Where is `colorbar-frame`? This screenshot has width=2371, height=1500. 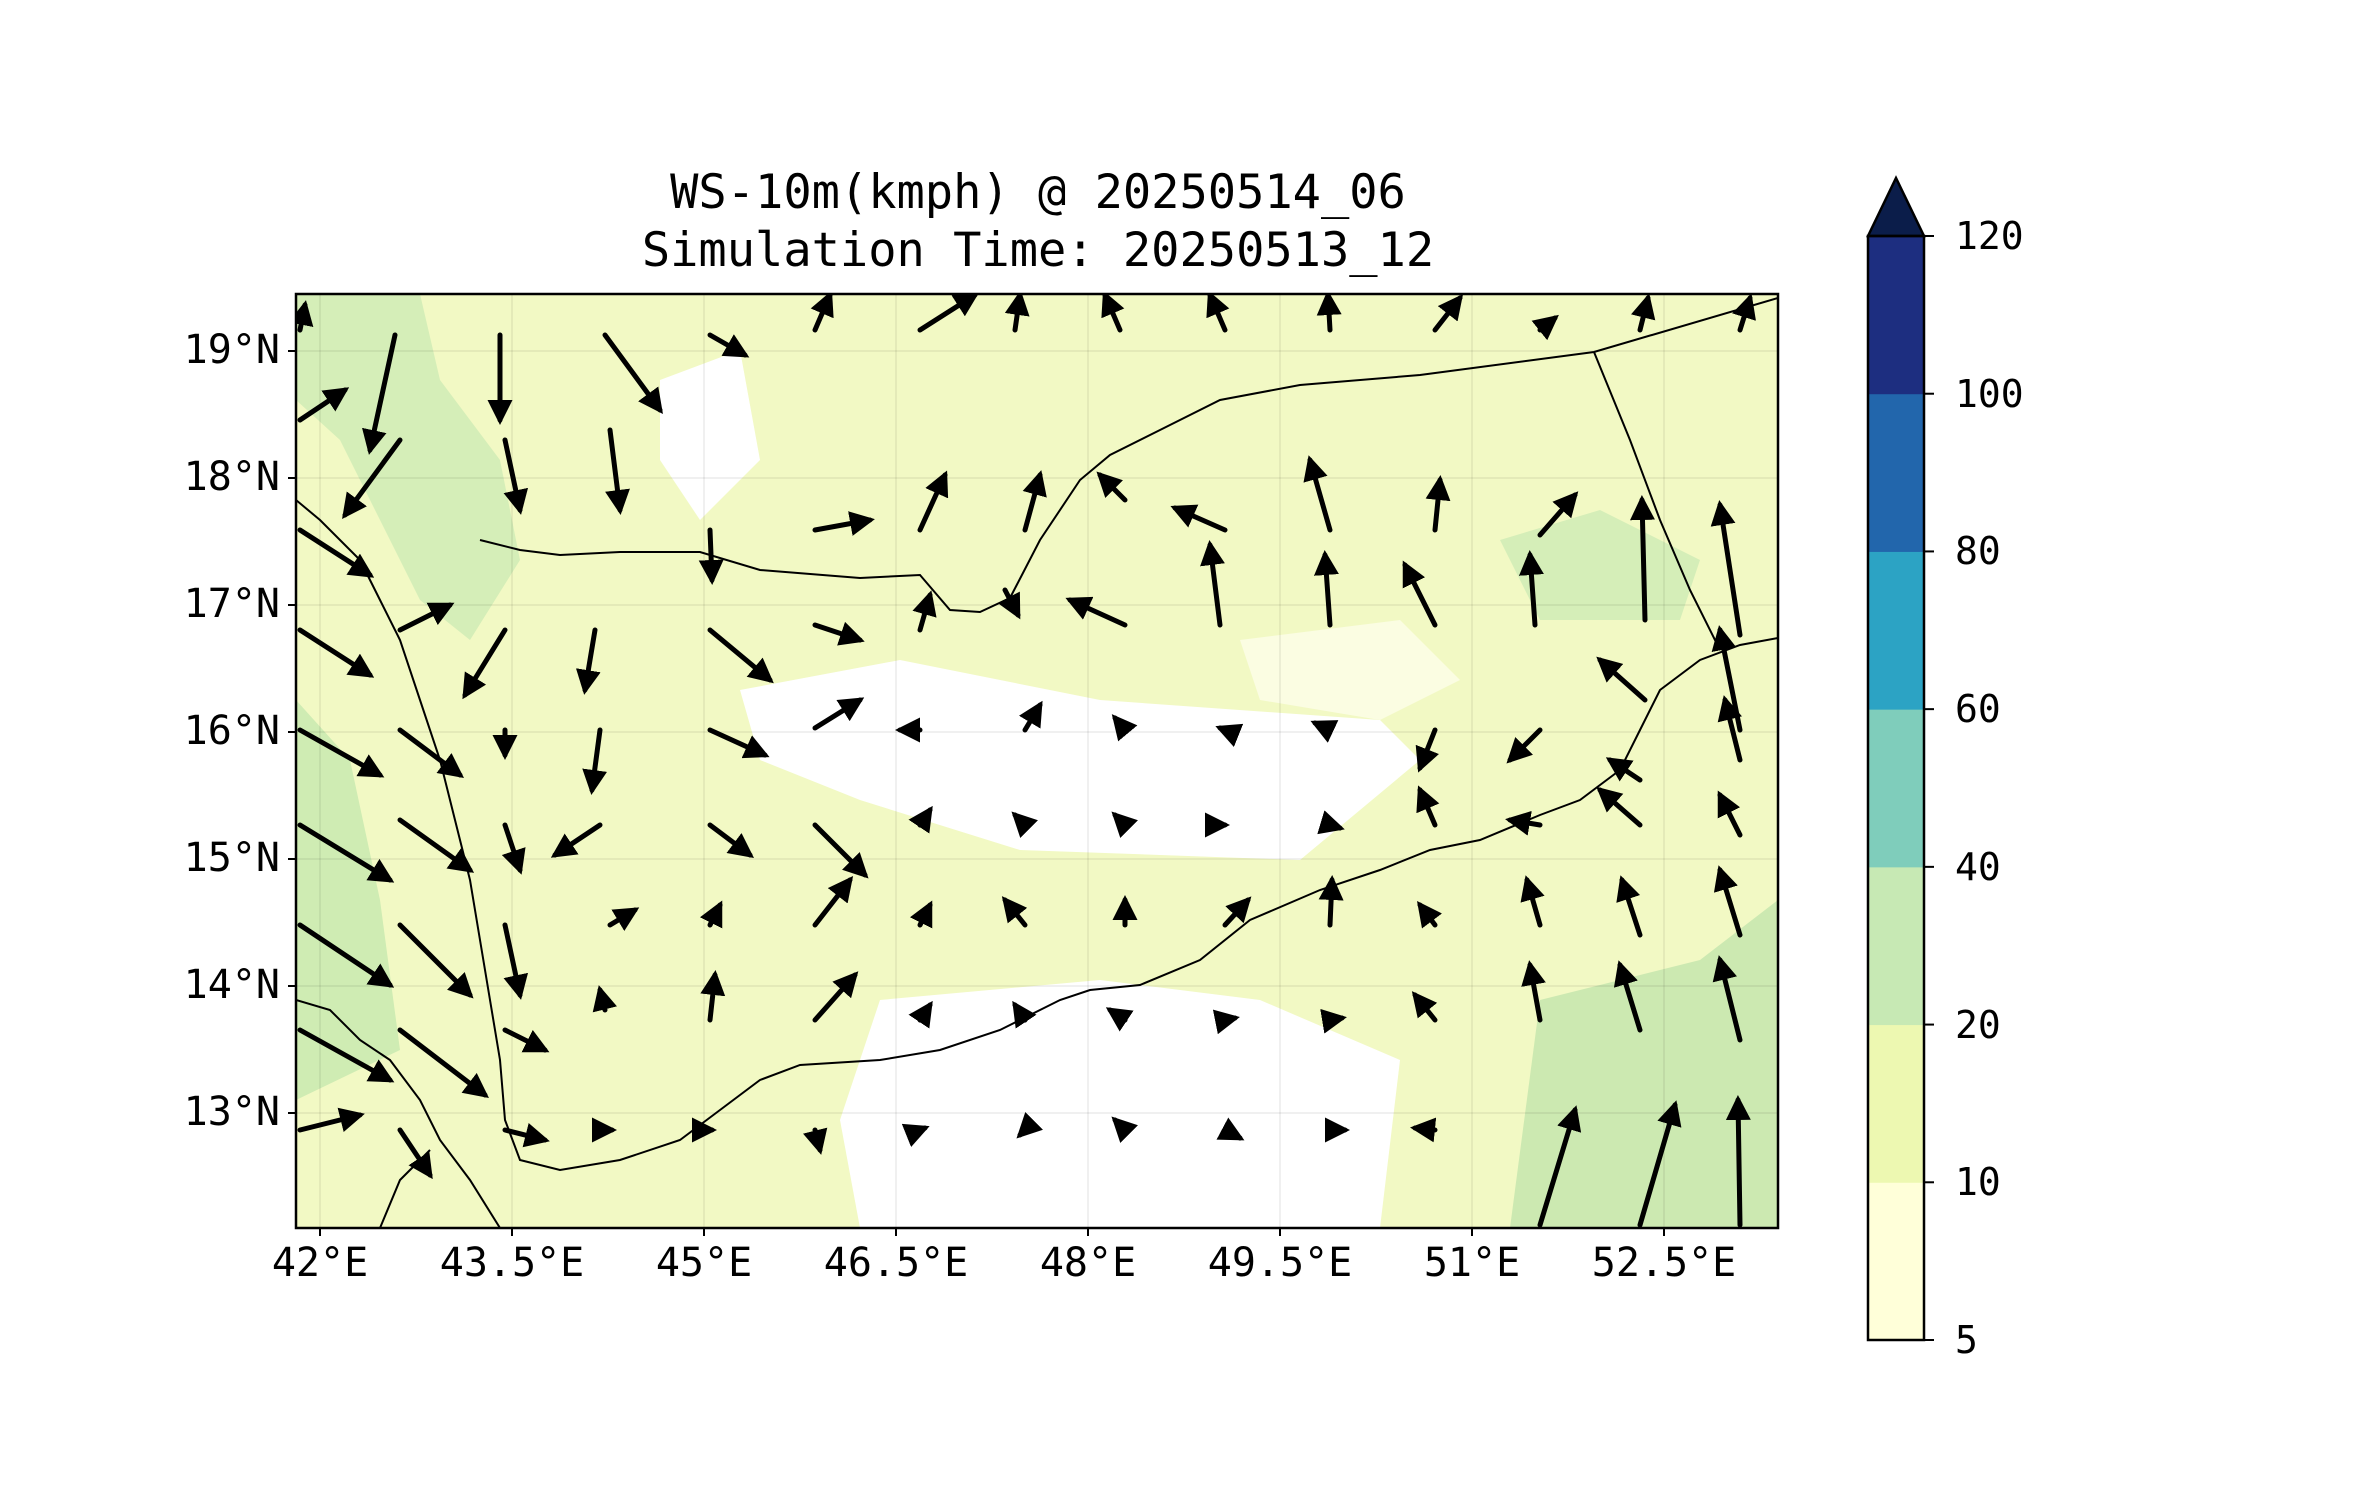 colorbar-frame is located at coordinates (1896, 788).